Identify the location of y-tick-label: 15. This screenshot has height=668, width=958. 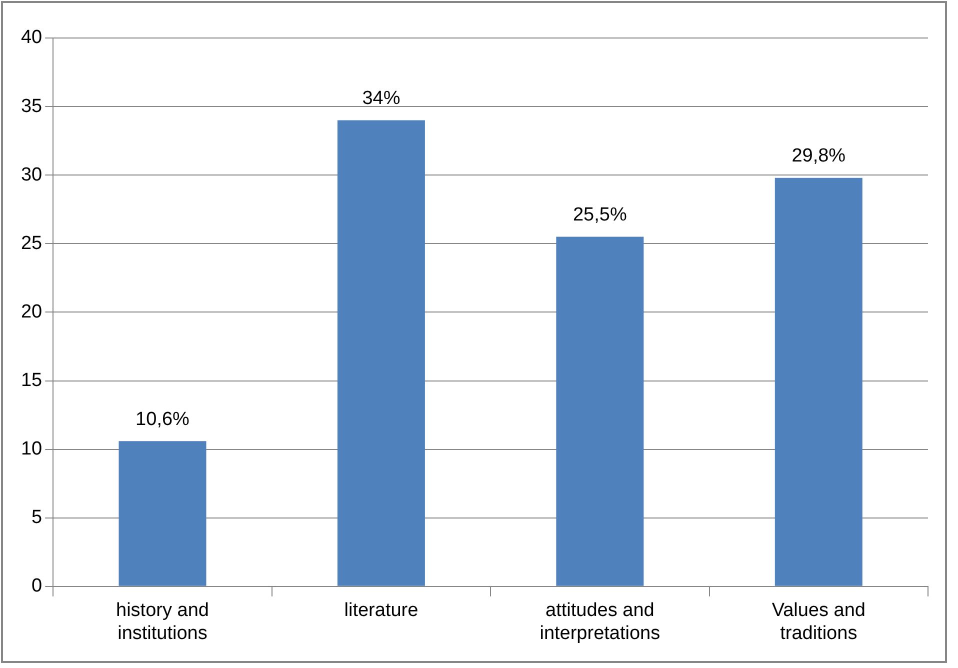
(31, 380).